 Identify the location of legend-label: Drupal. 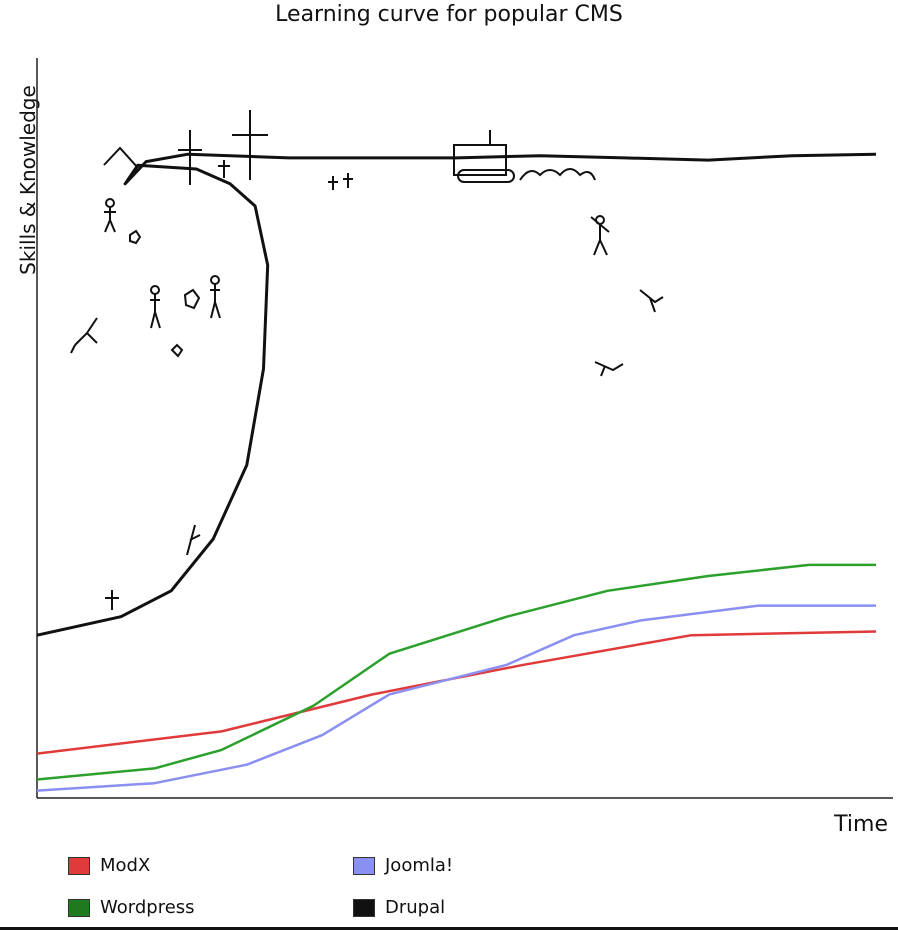
(415, 907).